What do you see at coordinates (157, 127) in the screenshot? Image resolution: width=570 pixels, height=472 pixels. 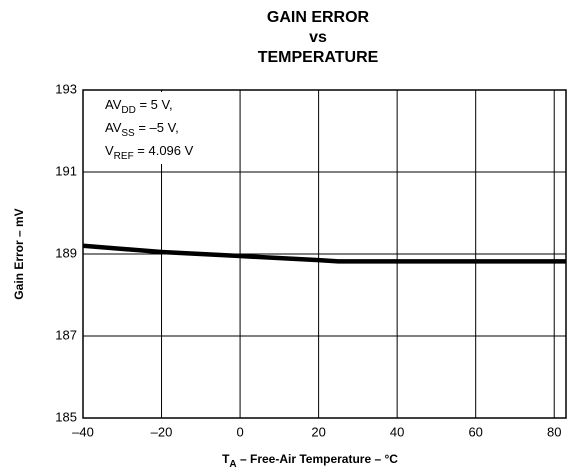 I see `annotation-rest: = –5 V,` at bounding box center [157, 127].